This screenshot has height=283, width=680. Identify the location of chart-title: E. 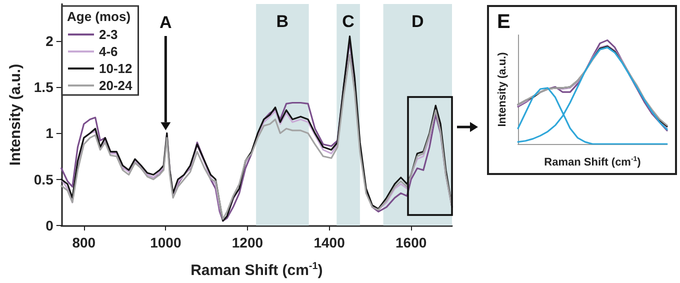
(503, 22).